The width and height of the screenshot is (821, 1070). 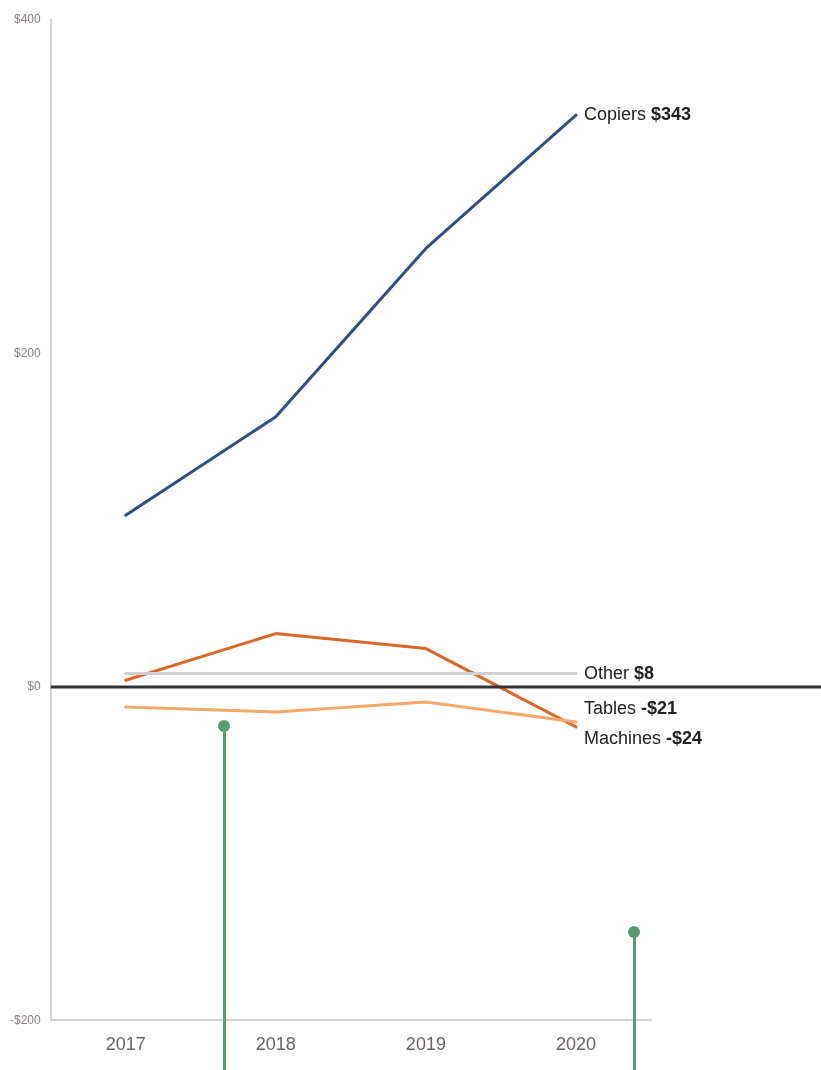 I want to click on annotation: Tables -$21, so click(x=630, y=708).